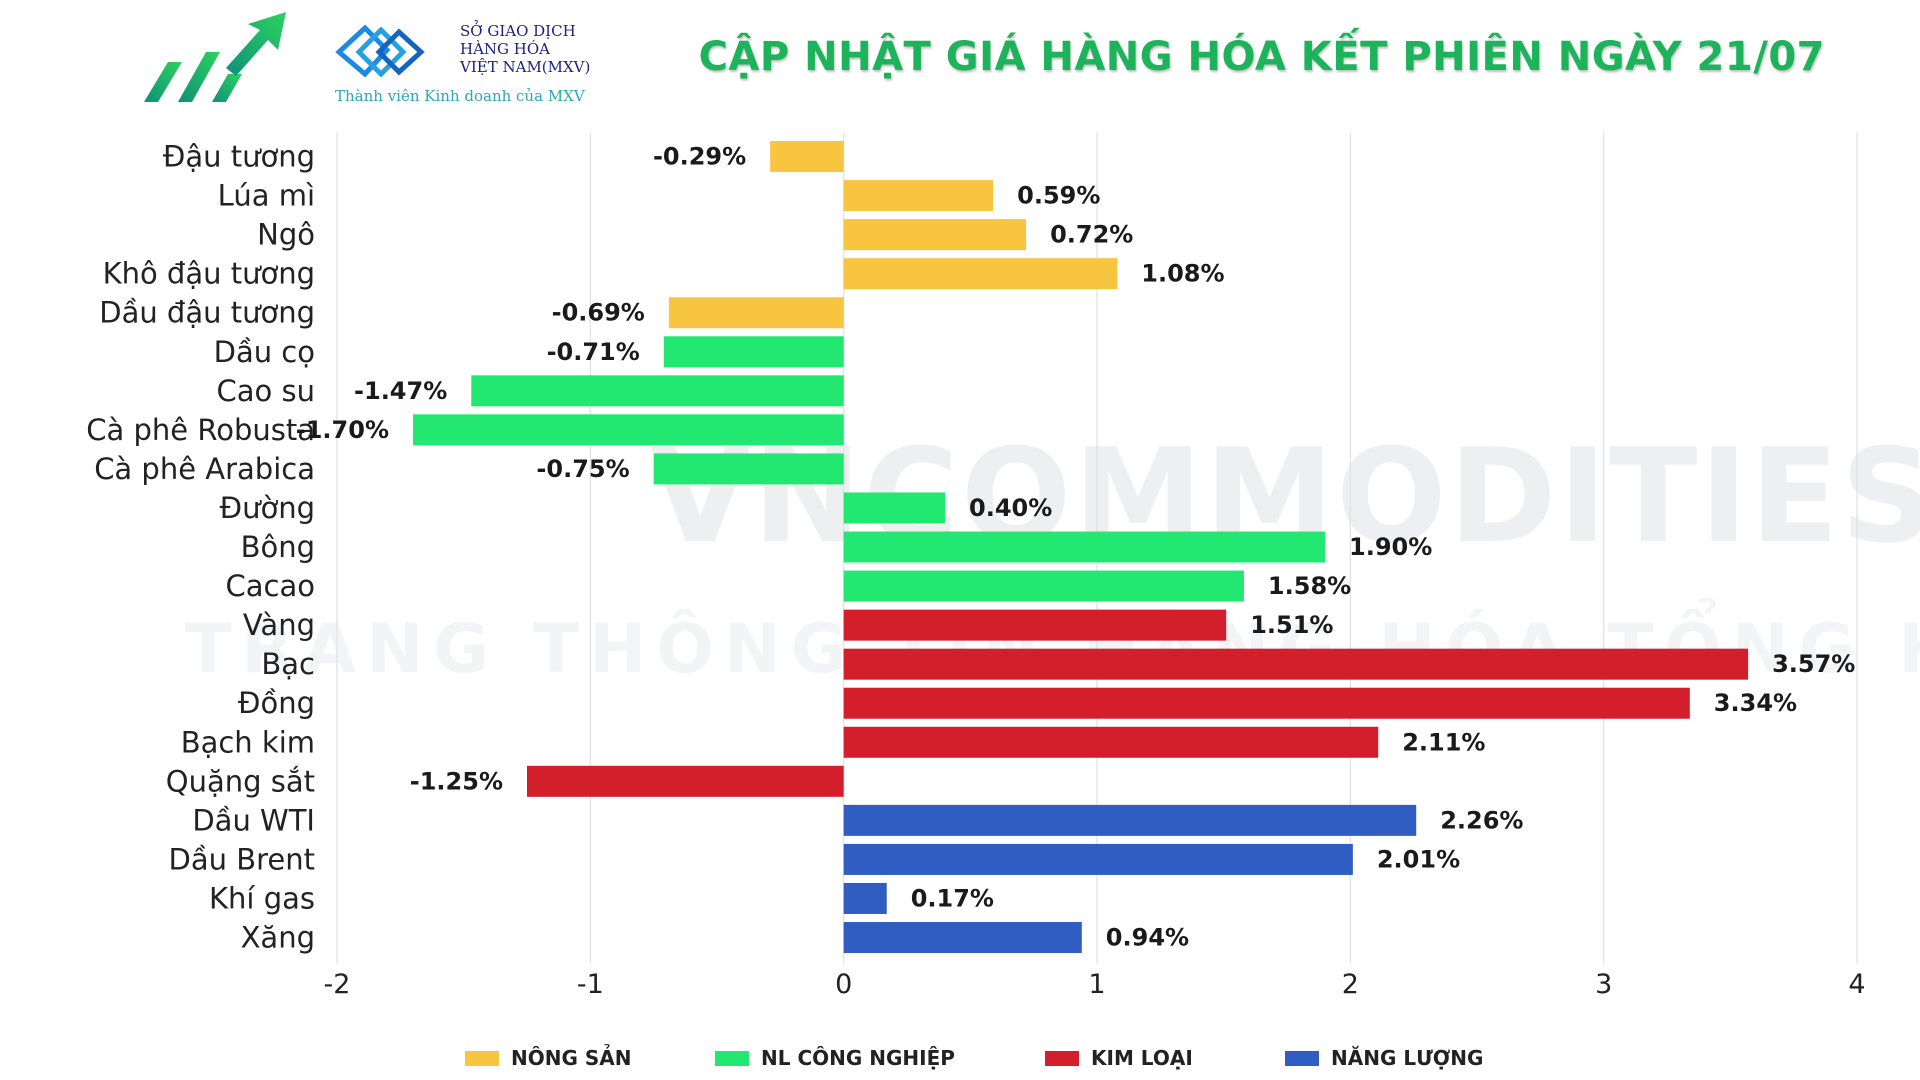  What do you see at coordinates (207, 313) in the screenshot?
I see `category-label: Dầu đậu tương` at bounding box center [207, 313].